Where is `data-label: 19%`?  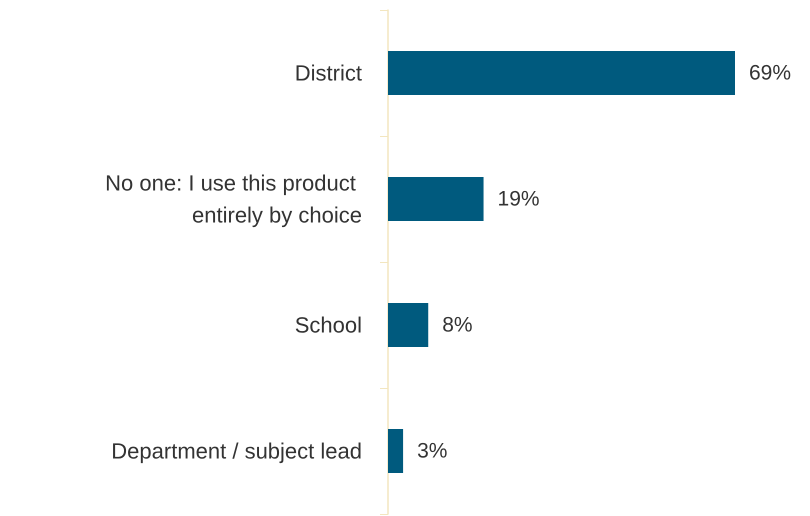
data-label: 19% is located at coordinates (519, 199).